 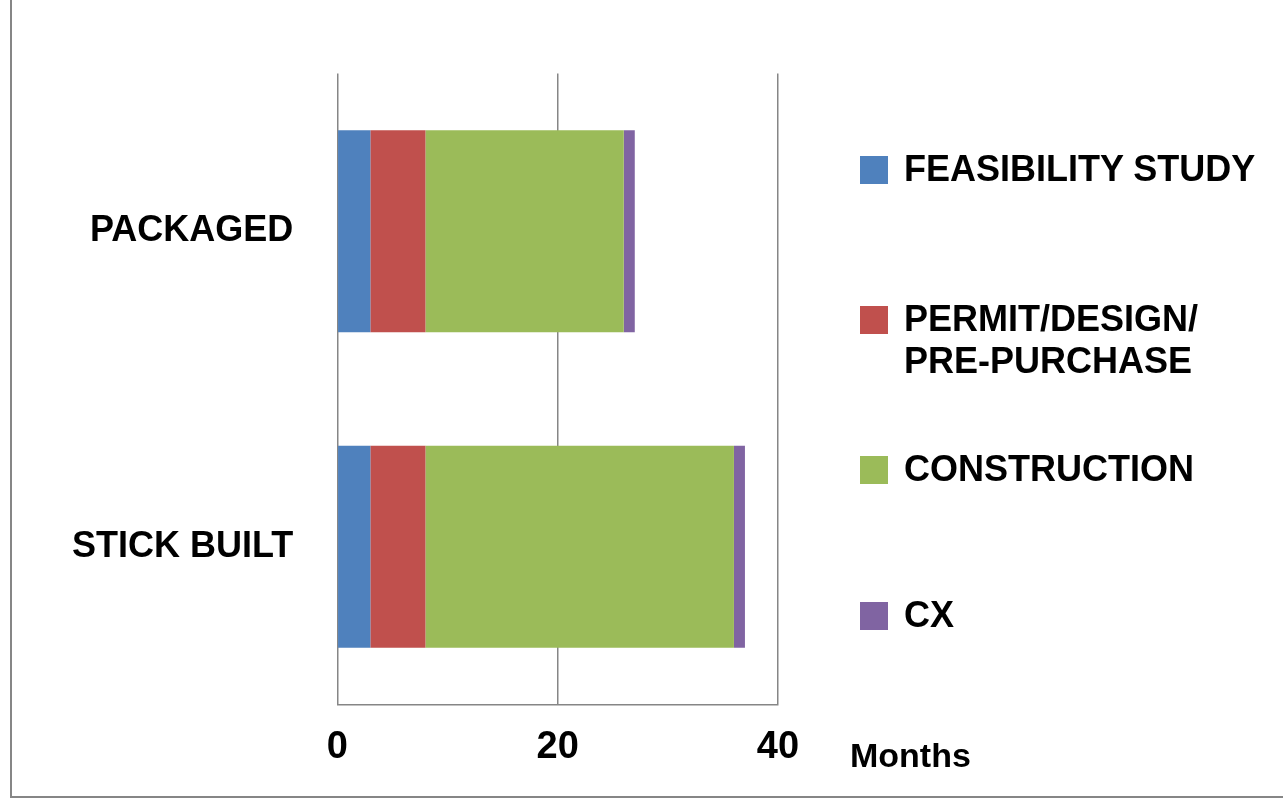 What do you see at coordinates (929, 615) in the screenshot?
I see `legend-label: CX` at bounding box center [929, 615].